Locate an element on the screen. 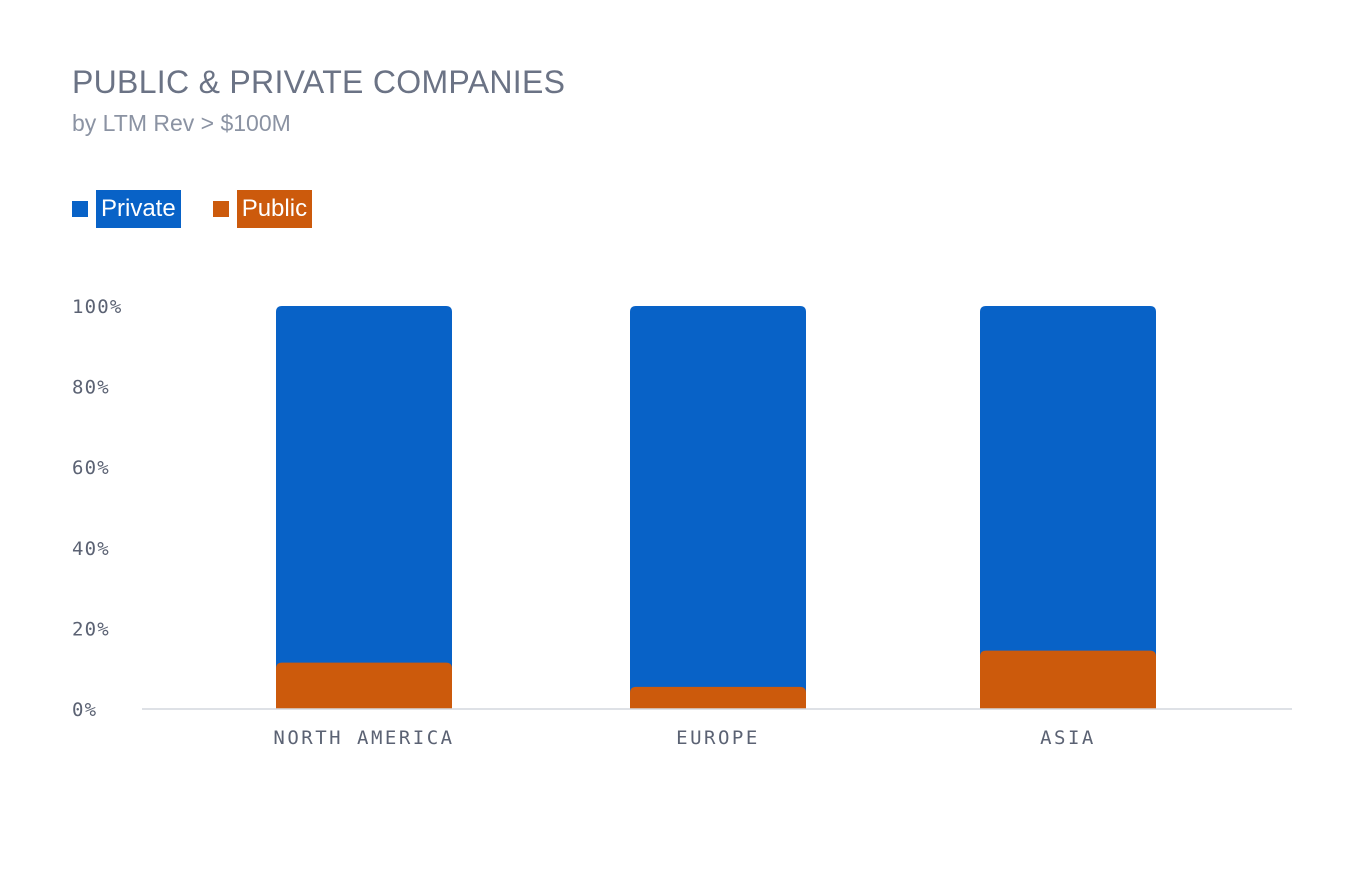  y-tick-label: 20% is located at coordinates (91, 629).